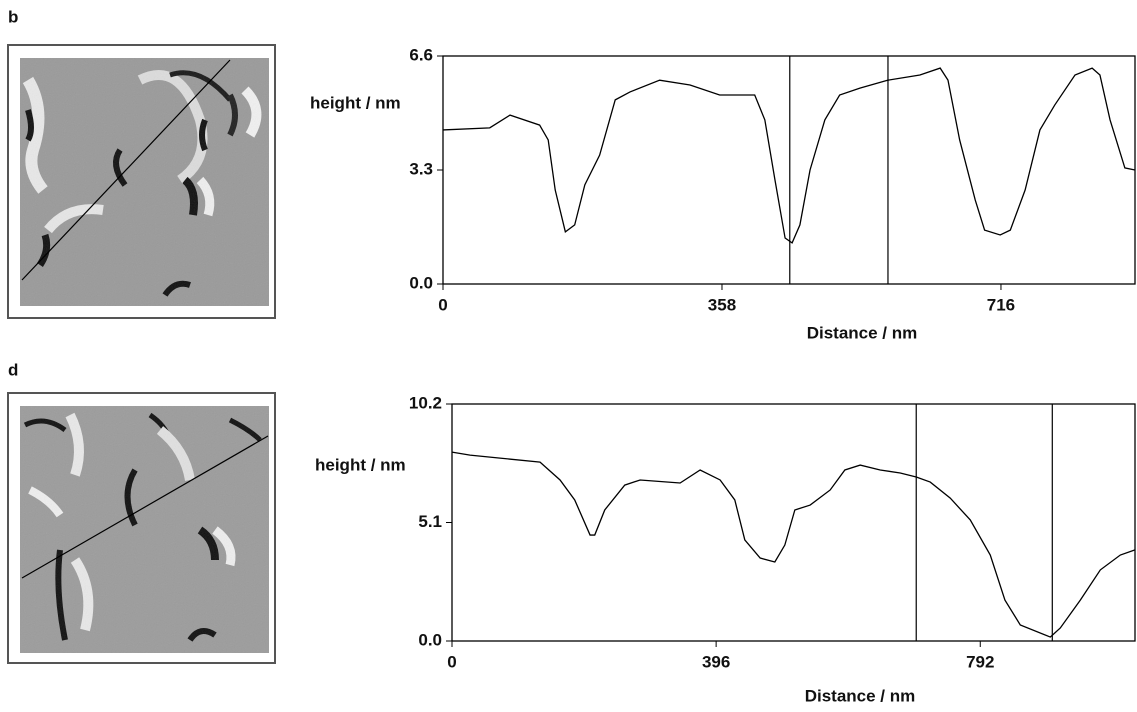 The width and height of the screenshot is (1137, 712). I want to click on x-tick-label: 716, so click(1001, 304).